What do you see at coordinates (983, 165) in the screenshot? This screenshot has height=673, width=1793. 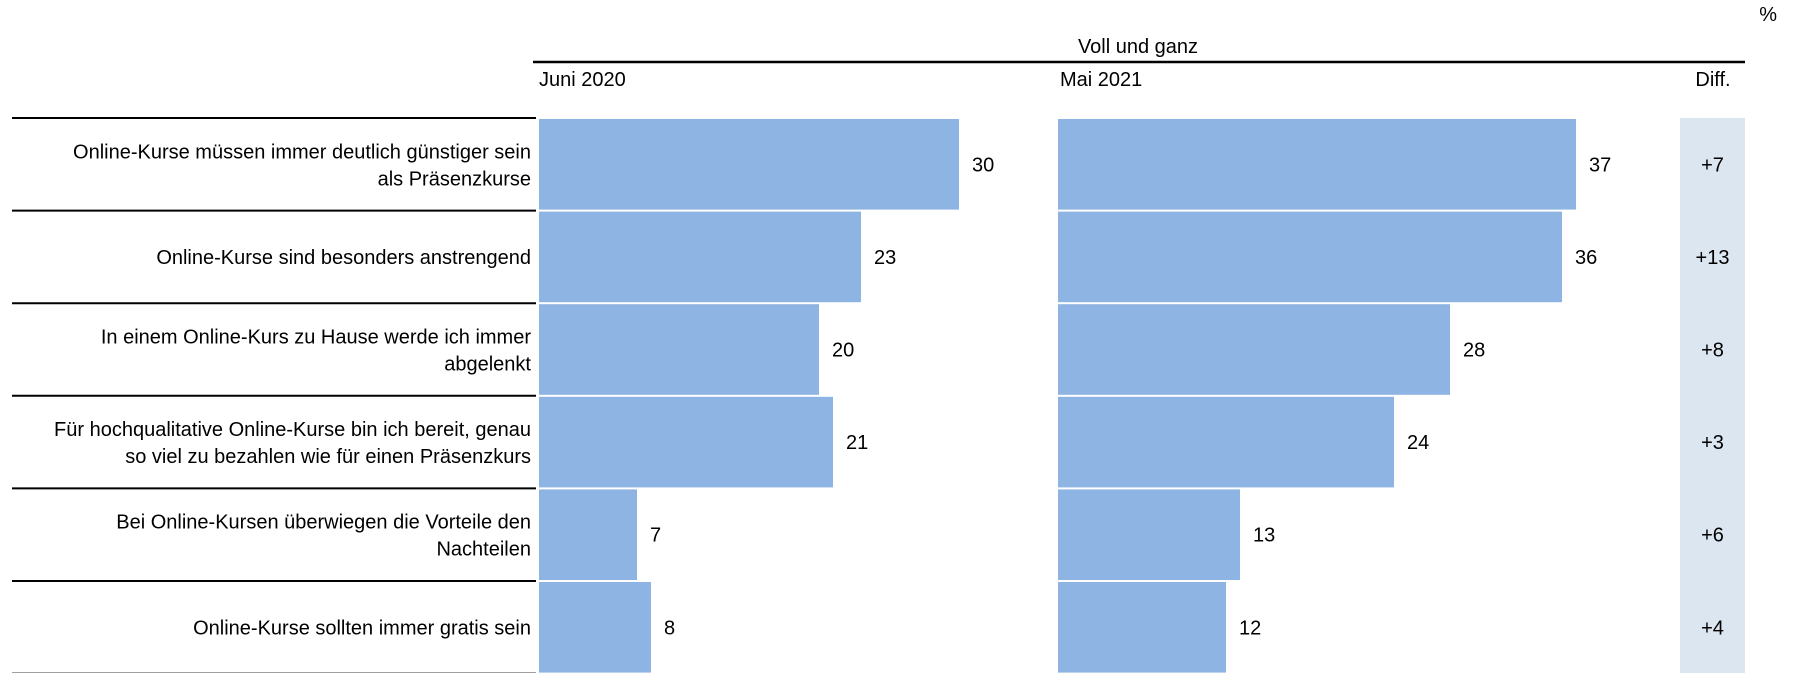 I see `value-label: 30` at bounding box center [983, 165].